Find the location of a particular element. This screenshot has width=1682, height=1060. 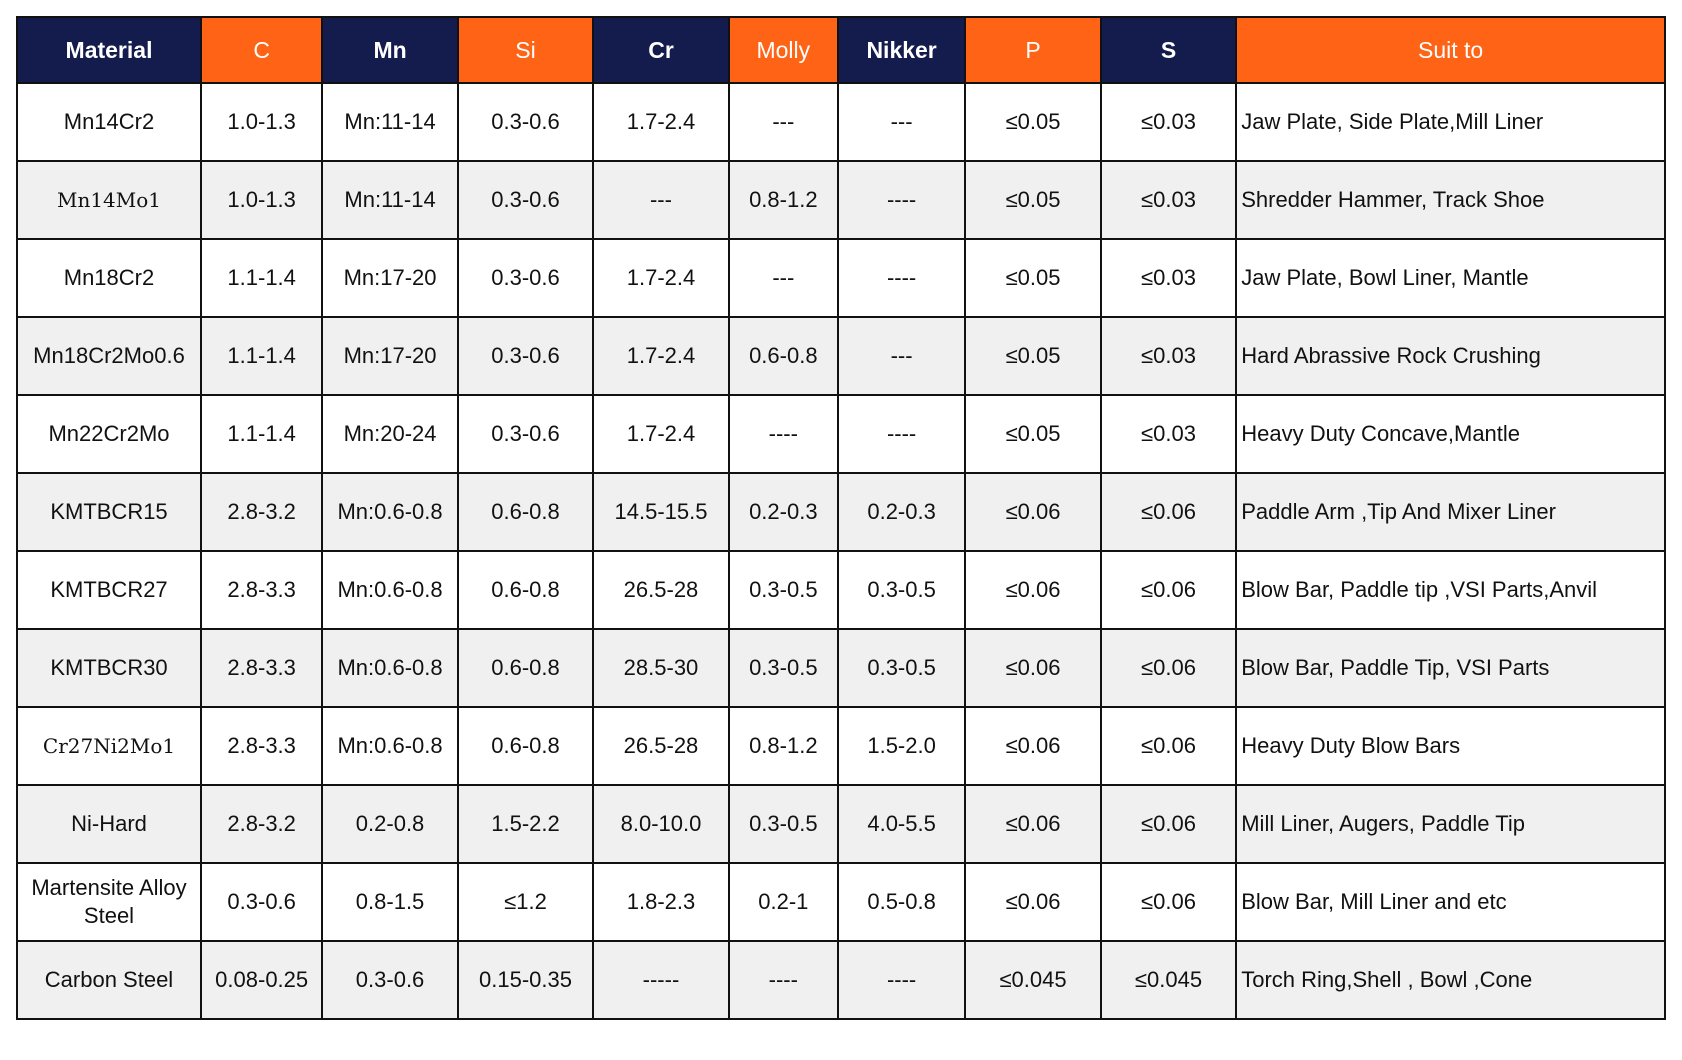

cell-suit-to: Heavy Duty Concave,Mantle is located at coordinates (1450, 434).